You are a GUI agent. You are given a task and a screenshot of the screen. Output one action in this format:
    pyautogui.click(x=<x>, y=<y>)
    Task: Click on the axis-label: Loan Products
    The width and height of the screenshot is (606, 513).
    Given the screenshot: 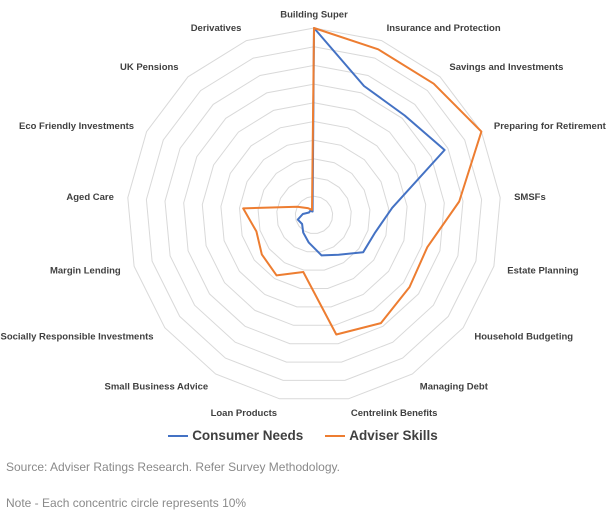 What is the action you would take?
    pyautogui.click(x=244, y=413)
    